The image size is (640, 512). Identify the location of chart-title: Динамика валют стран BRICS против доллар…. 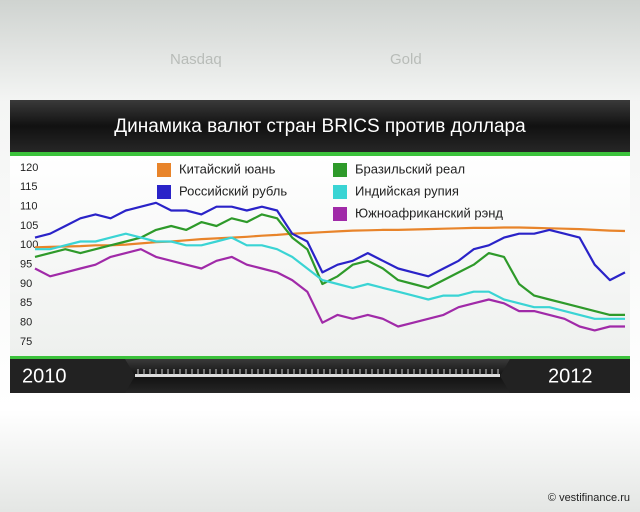
(320, 126).